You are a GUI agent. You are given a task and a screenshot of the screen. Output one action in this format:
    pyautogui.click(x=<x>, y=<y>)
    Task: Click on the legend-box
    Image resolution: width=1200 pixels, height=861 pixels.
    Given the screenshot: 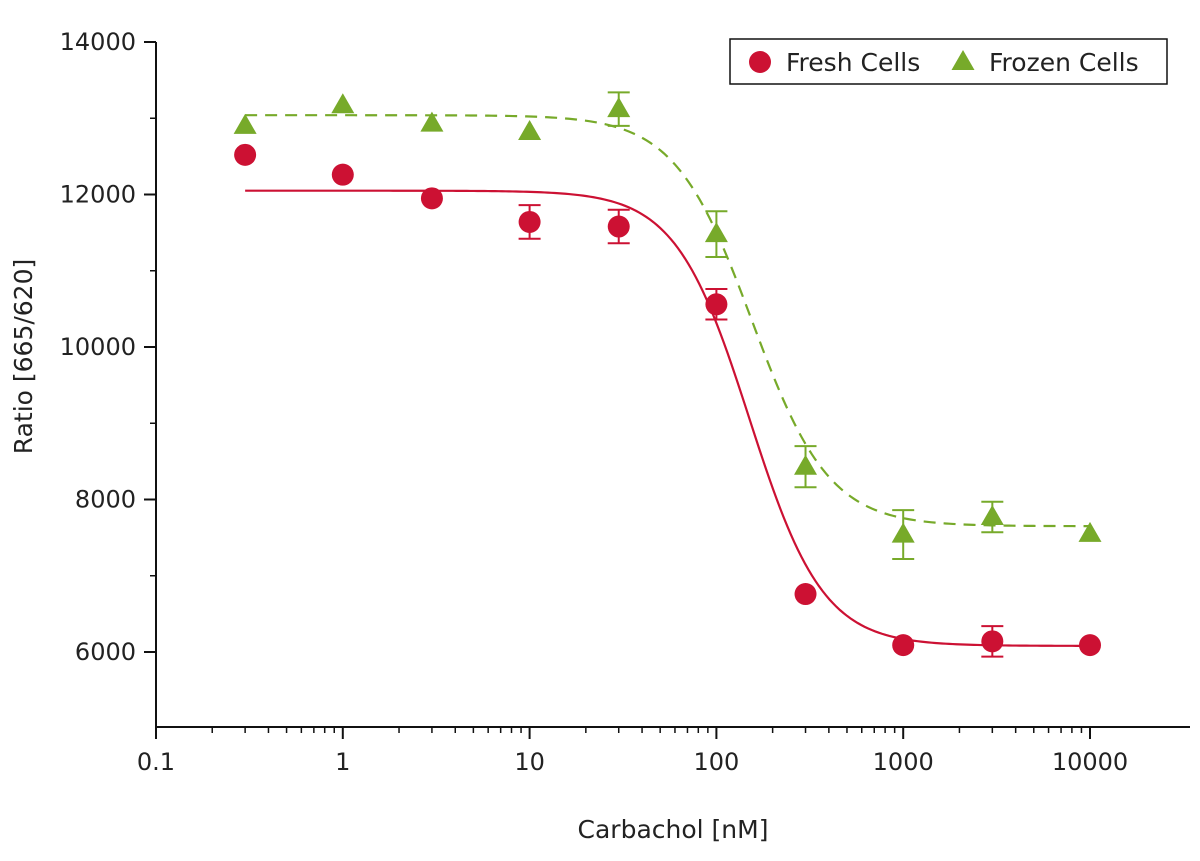 What is the action you would take?
    pyautogui.click(x=948, y=61)
    